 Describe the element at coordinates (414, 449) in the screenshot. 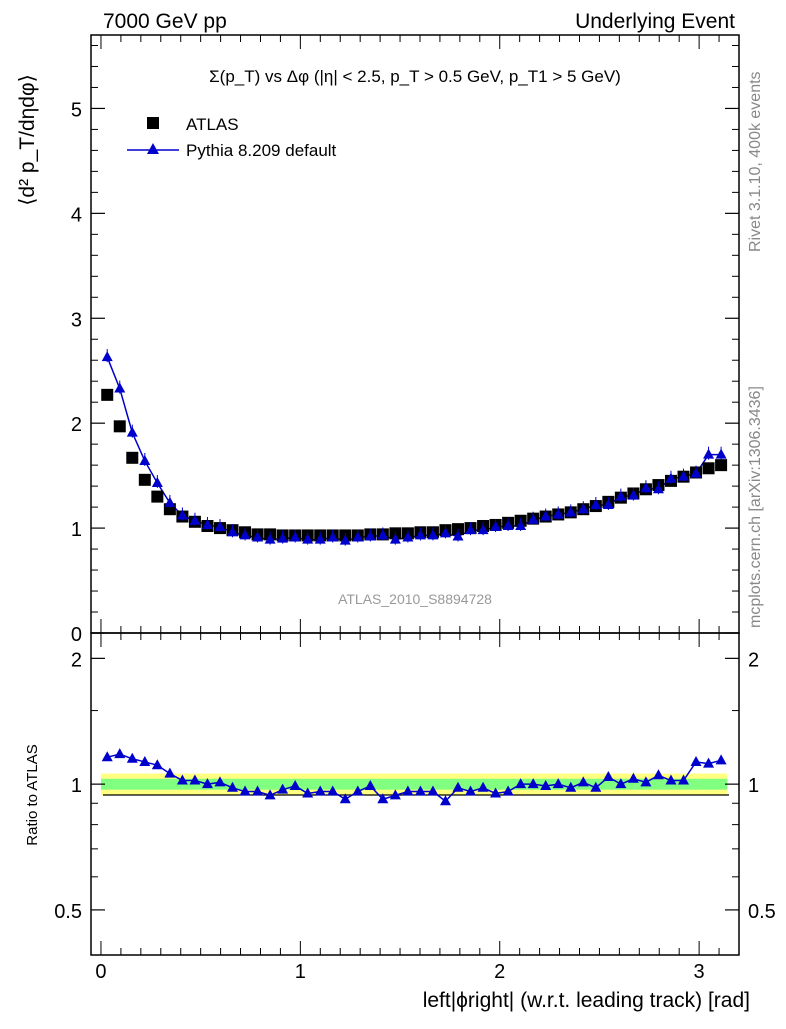

I see `pythia-line` at that location.